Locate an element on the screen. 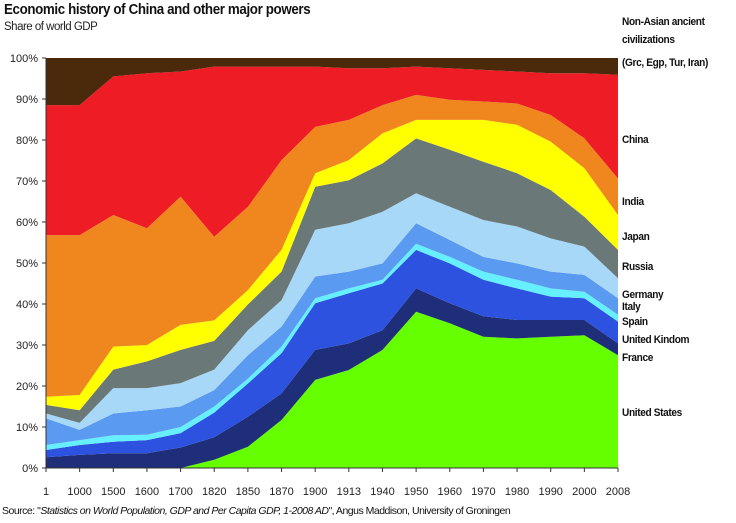 The height and width of the screenshot is (523, 736). chart-subtitle: Share of world GDP is located at coordinates (51, 27).